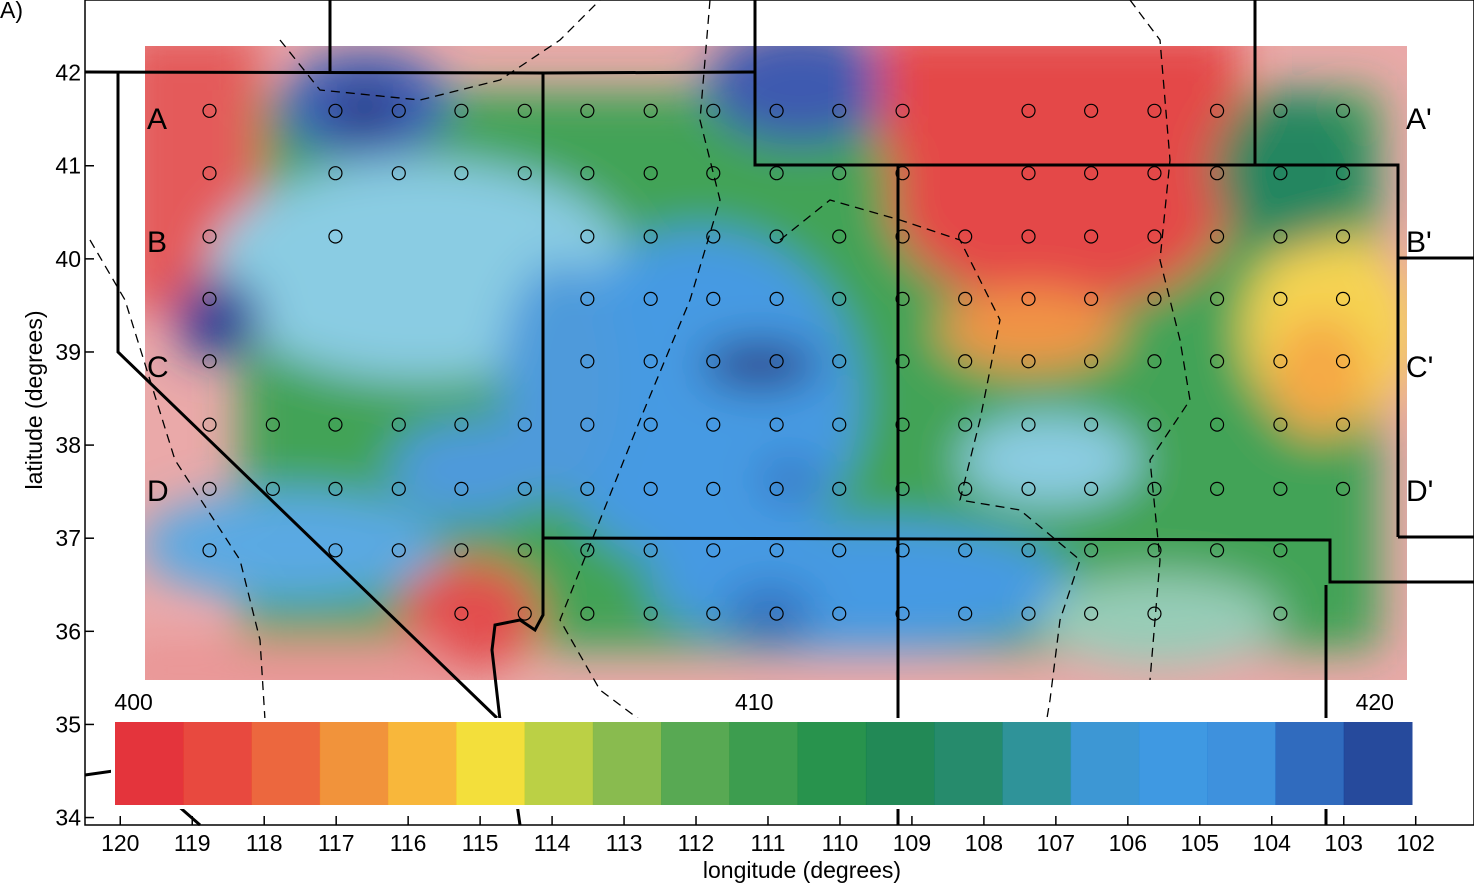 This screenshot has width=1474, height=887. What do you see at coordinates (1375, 702) in the screenshot?
I see `colorbar-tick-label: 420` at bounding box center [1375, 702].